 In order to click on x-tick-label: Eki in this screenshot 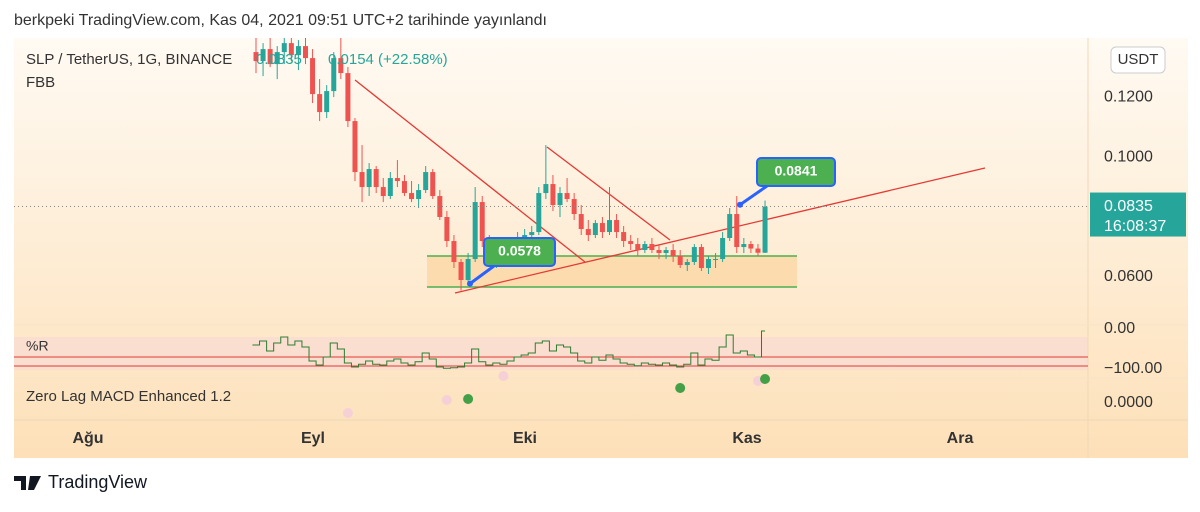, I will do `click(525, 438)`.